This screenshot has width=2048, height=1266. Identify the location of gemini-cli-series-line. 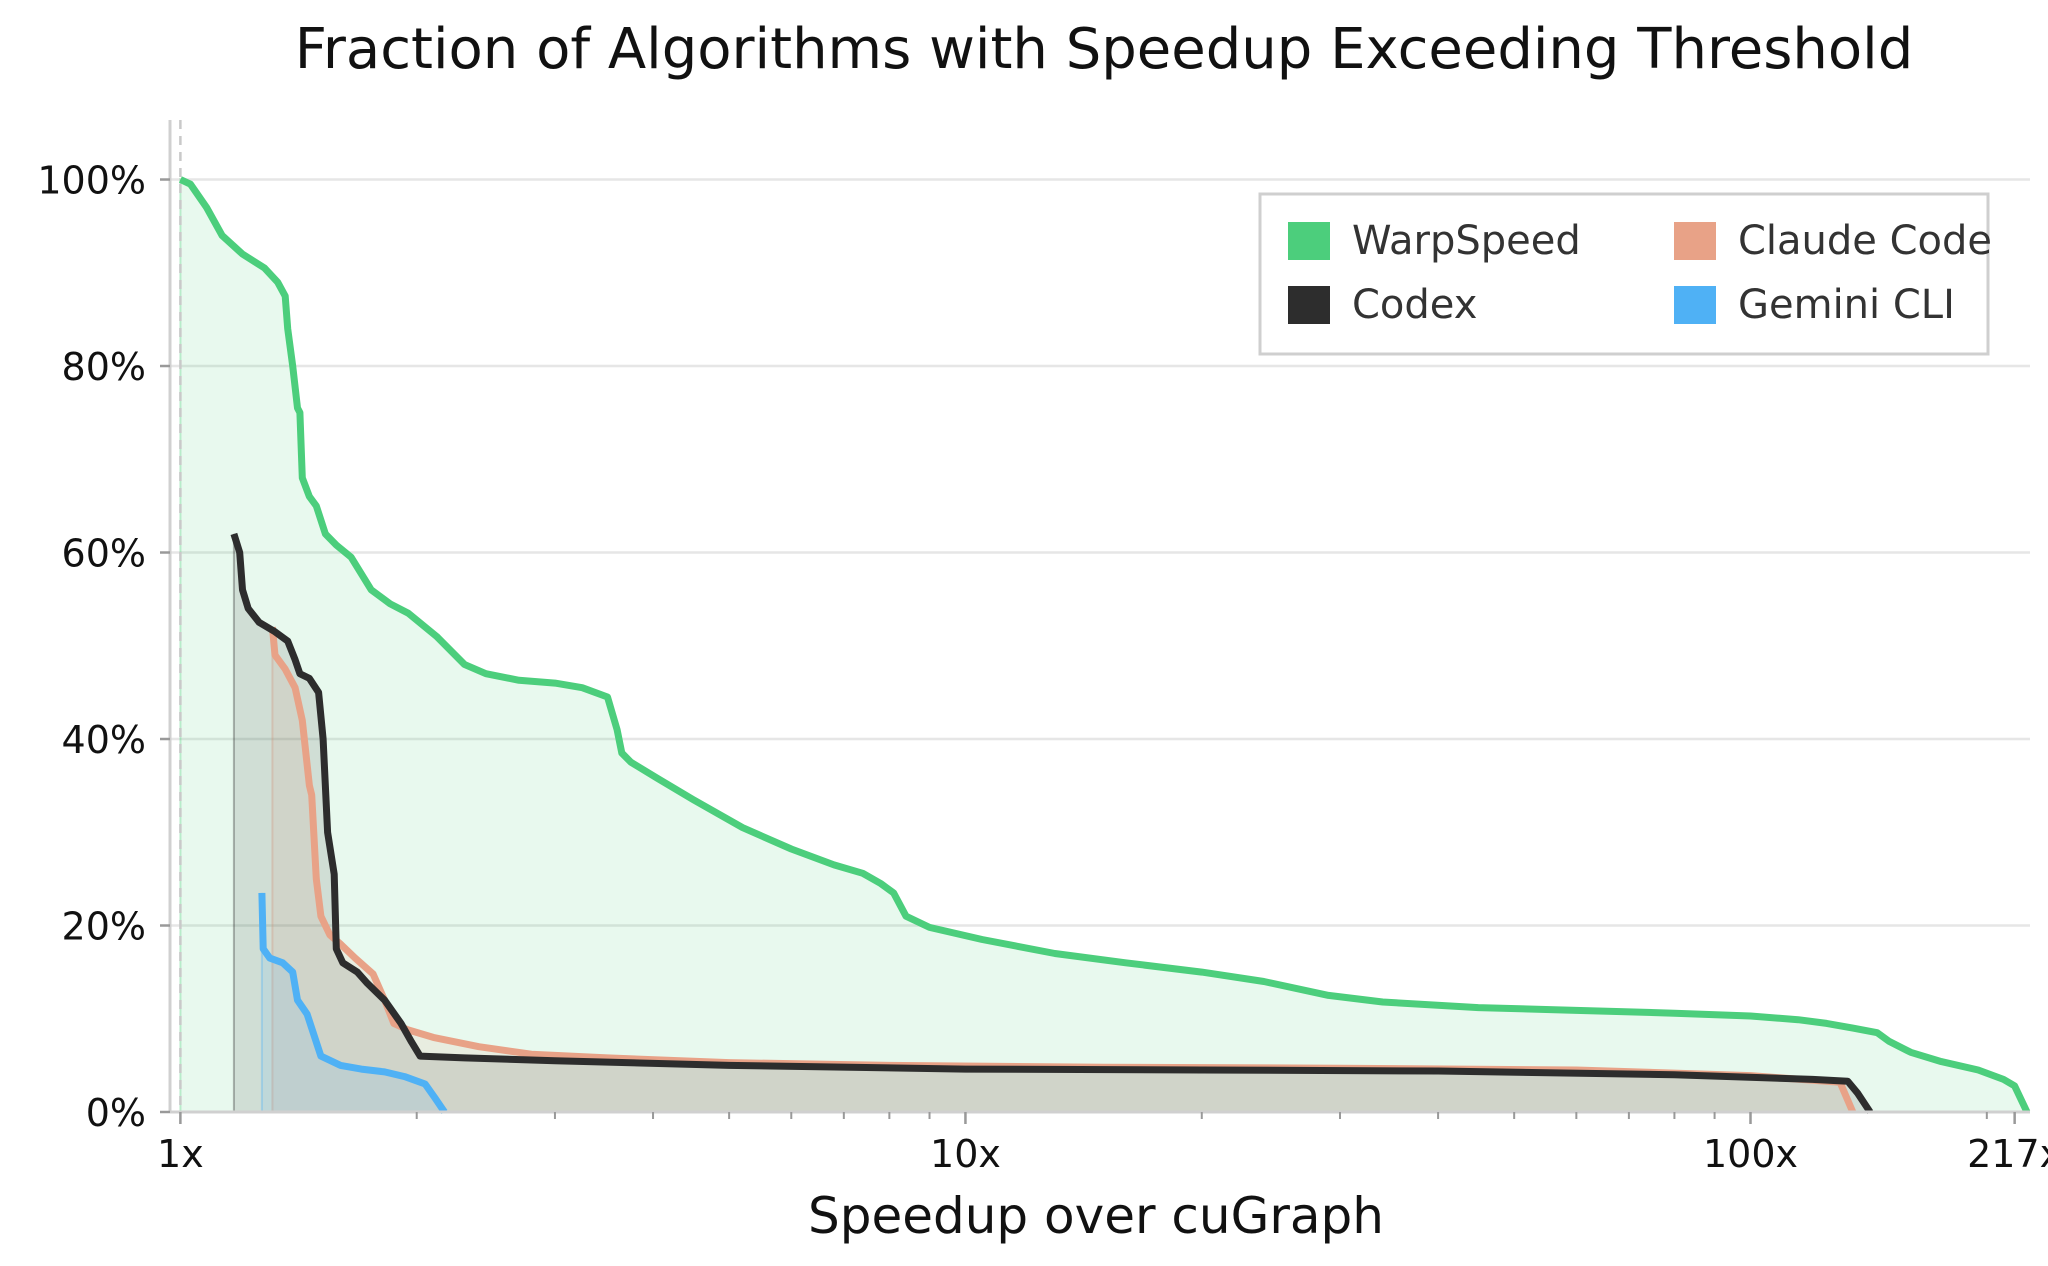
(353, 1003).